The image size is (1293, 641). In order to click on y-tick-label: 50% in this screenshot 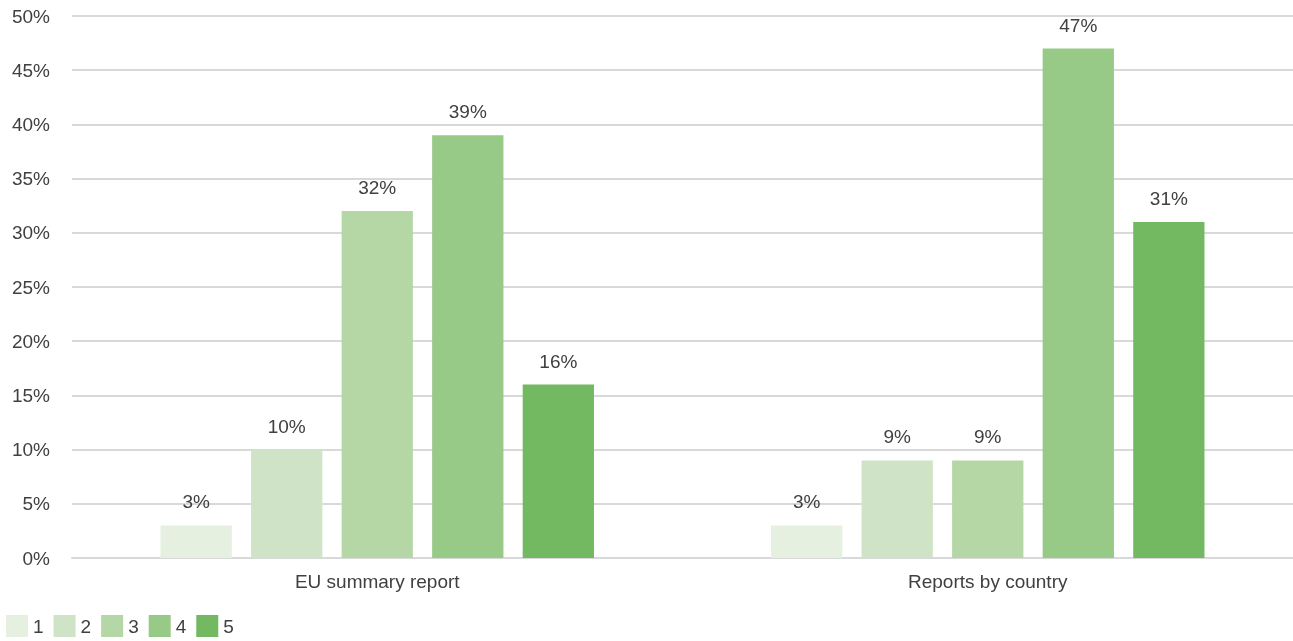, I will do `click(31, 16)`.